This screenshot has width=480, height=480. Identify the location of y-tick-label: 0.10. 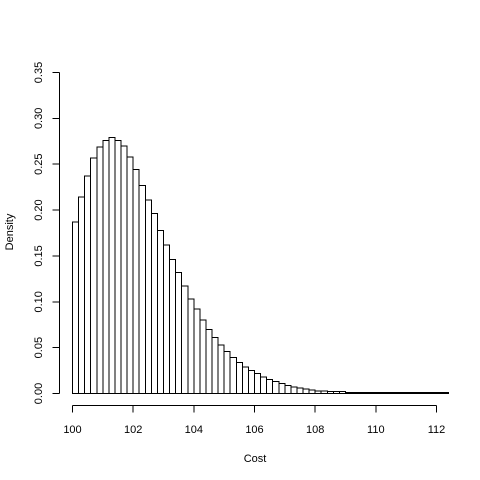
(39, 301).